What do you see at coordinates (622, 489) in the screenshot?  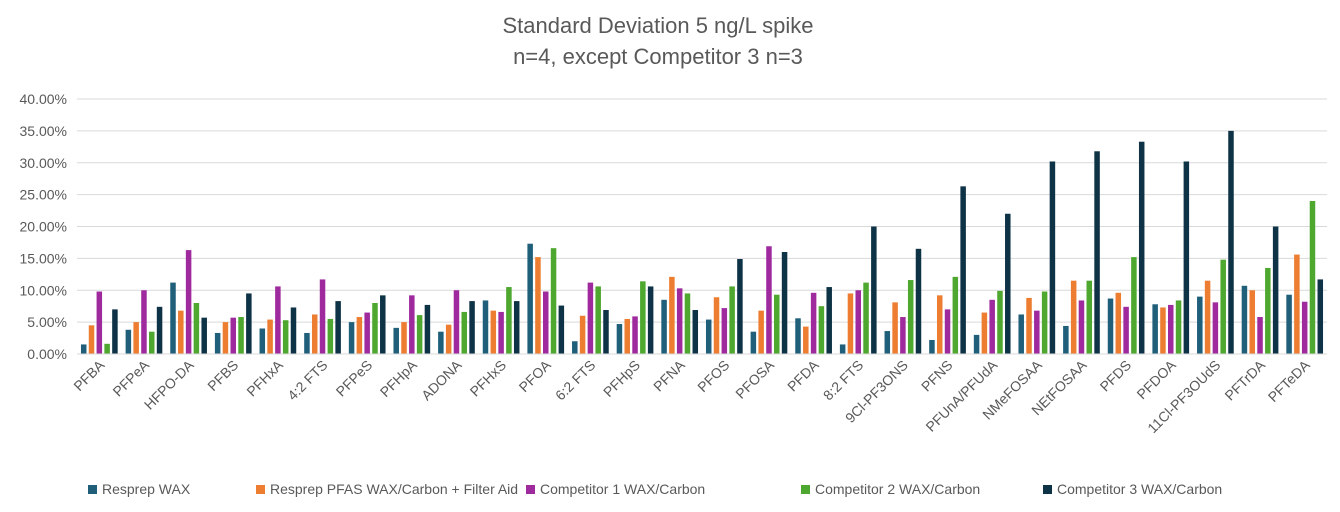 I see `legend-label: Competitor 1 WAX/Carbon` at bounding box center [622, 489].